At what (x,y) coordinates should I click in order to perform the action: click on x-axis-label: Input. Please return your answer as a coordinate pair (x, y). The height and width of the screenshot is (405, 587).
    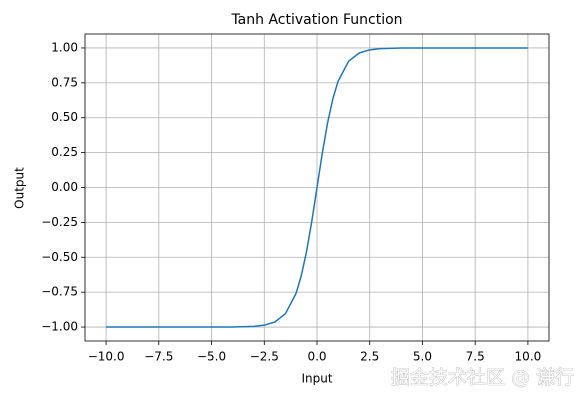
    Looking at the image, I should click on (316, 379).